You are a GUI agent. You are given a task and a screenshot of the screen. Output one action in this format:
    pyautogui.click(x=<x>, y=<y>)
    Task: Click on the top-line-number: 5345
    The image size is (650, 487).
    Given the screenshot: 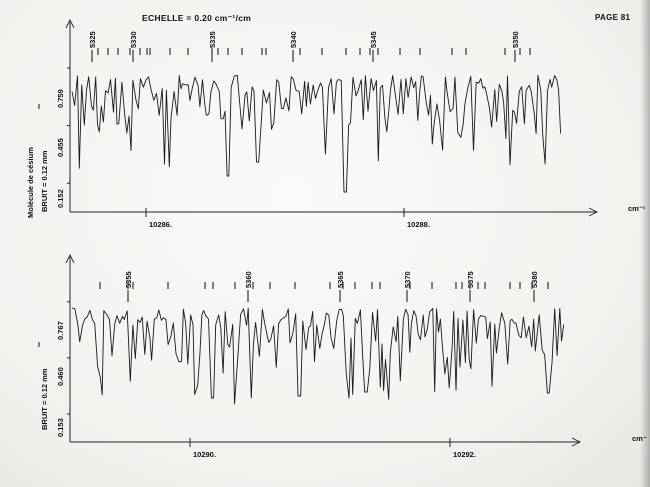 What is the action you would take?
    pyautogui.click(x=373, y=39)
    